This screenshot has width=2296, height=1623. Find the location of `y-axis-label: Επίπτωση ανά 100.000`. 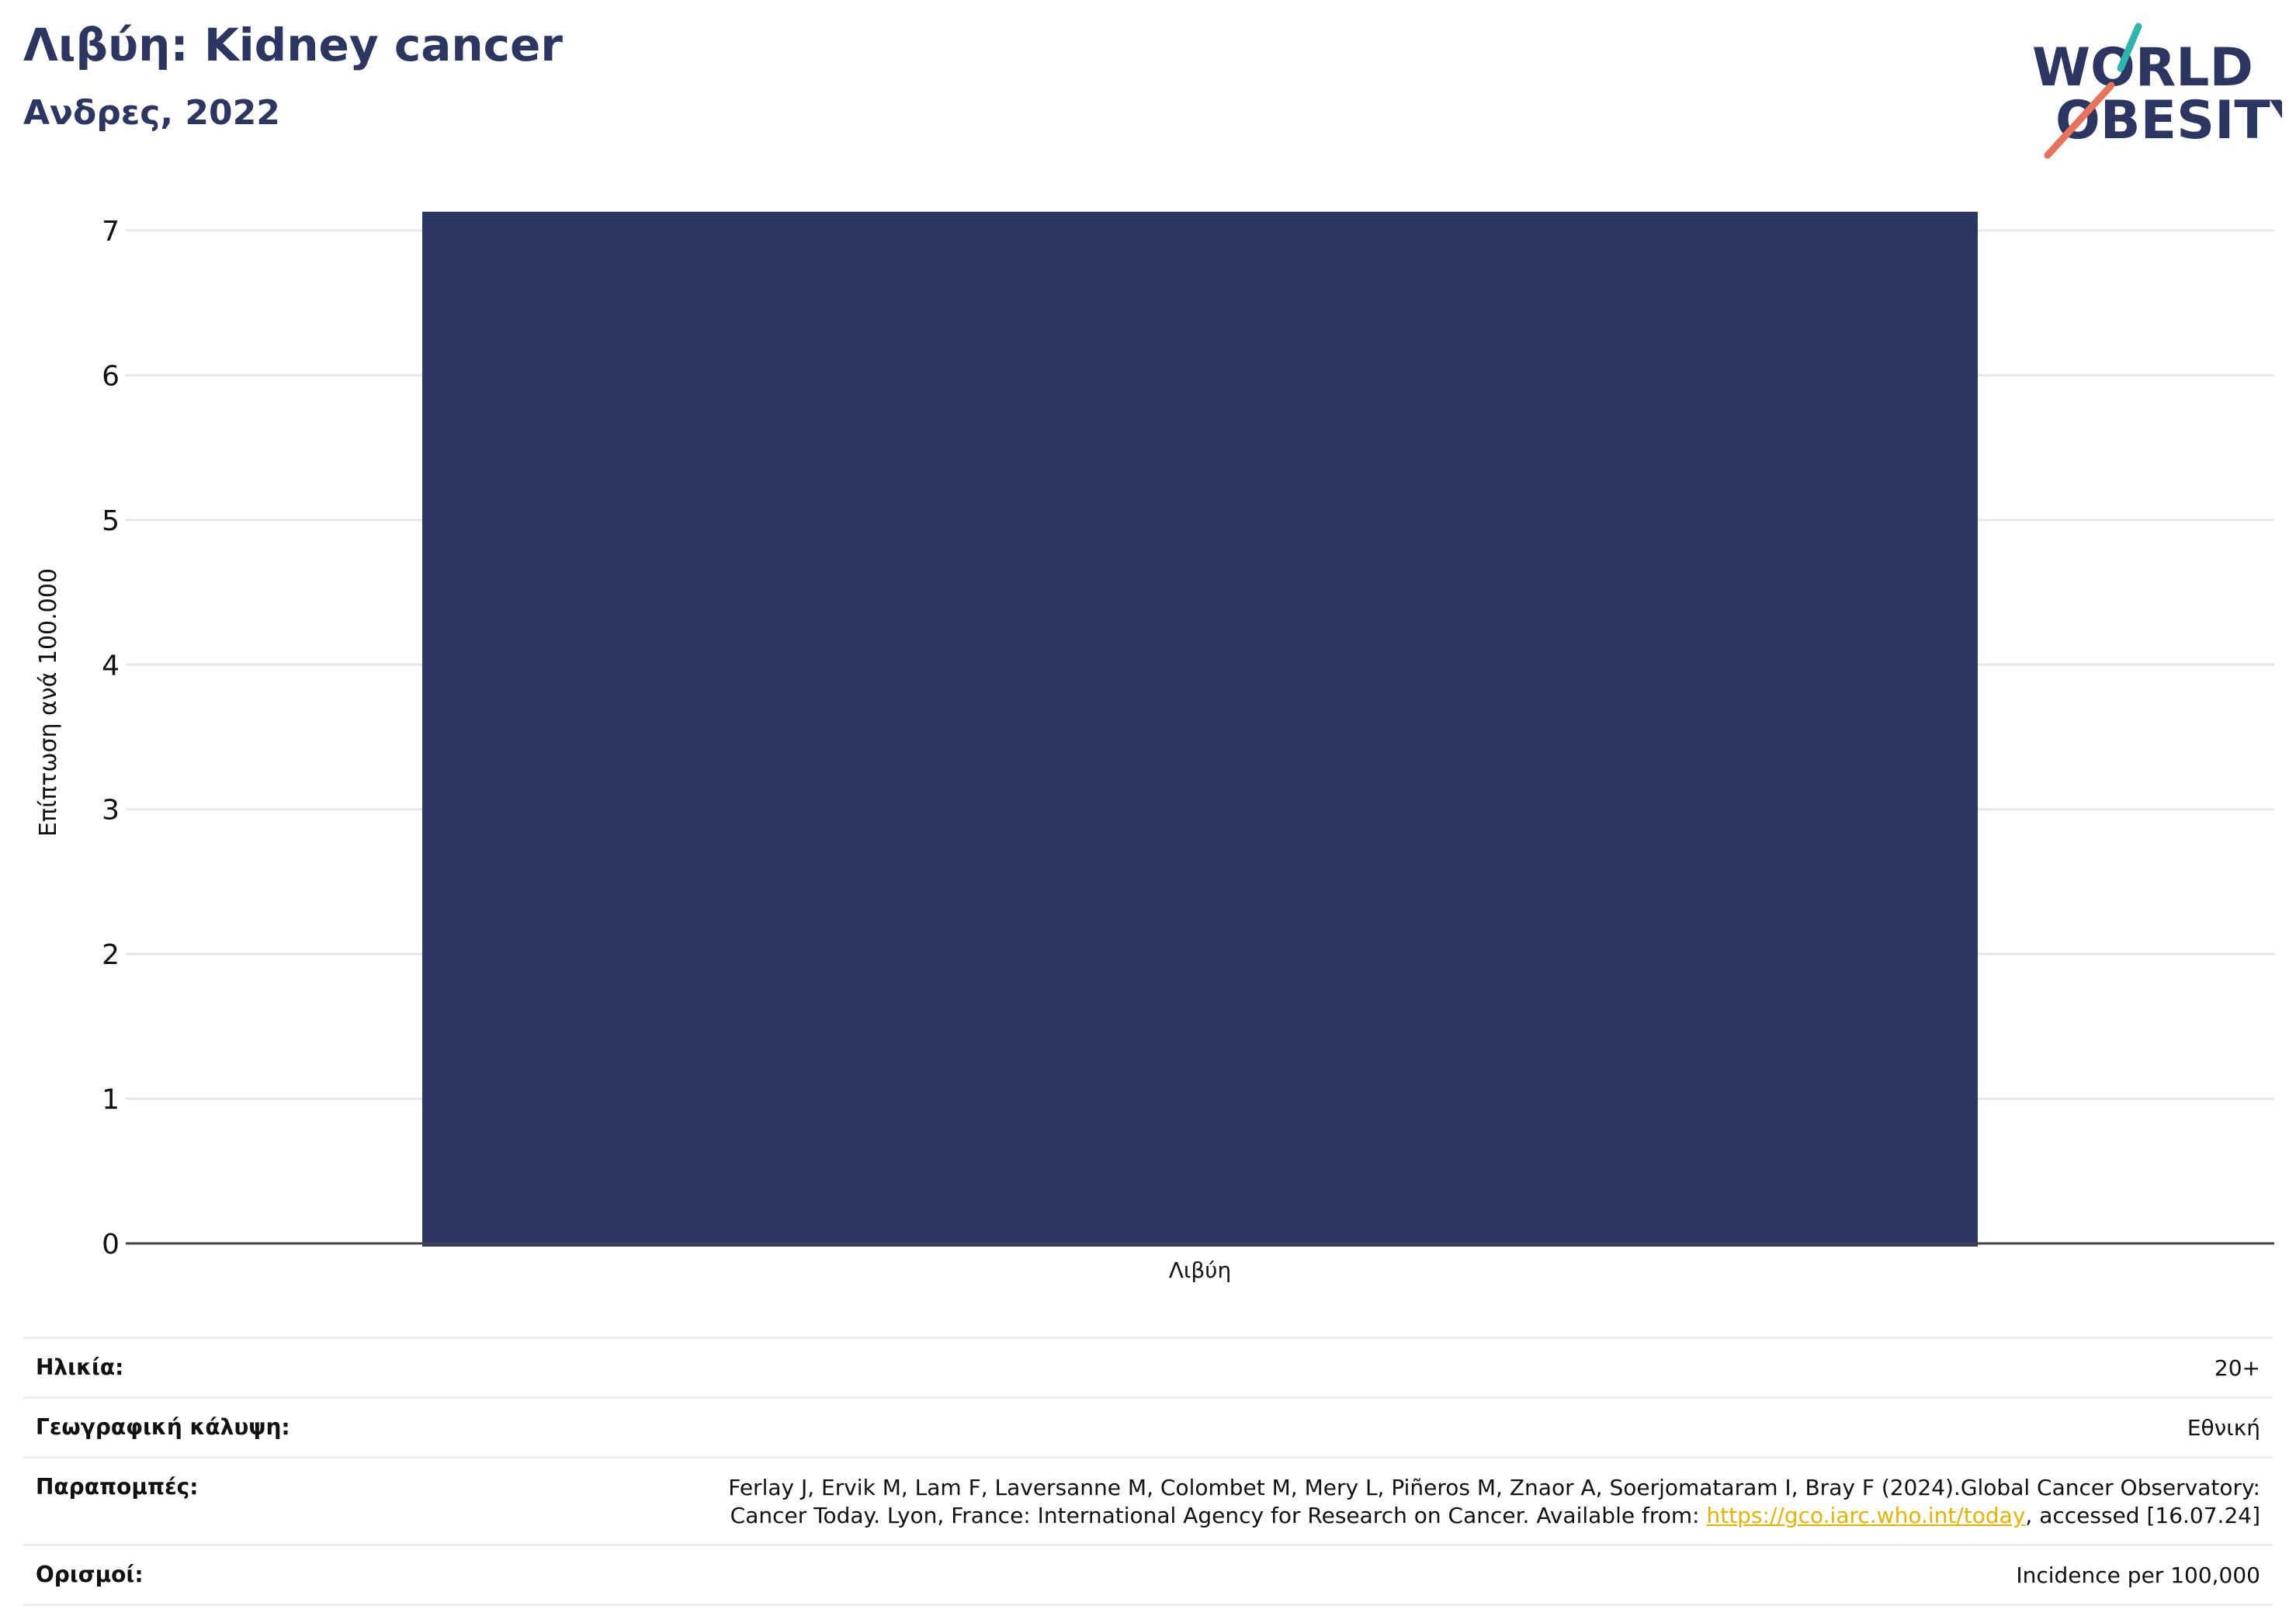

y-axis-label: Επίπτωση ανά 100.000 is located at coordinates (48, 702).